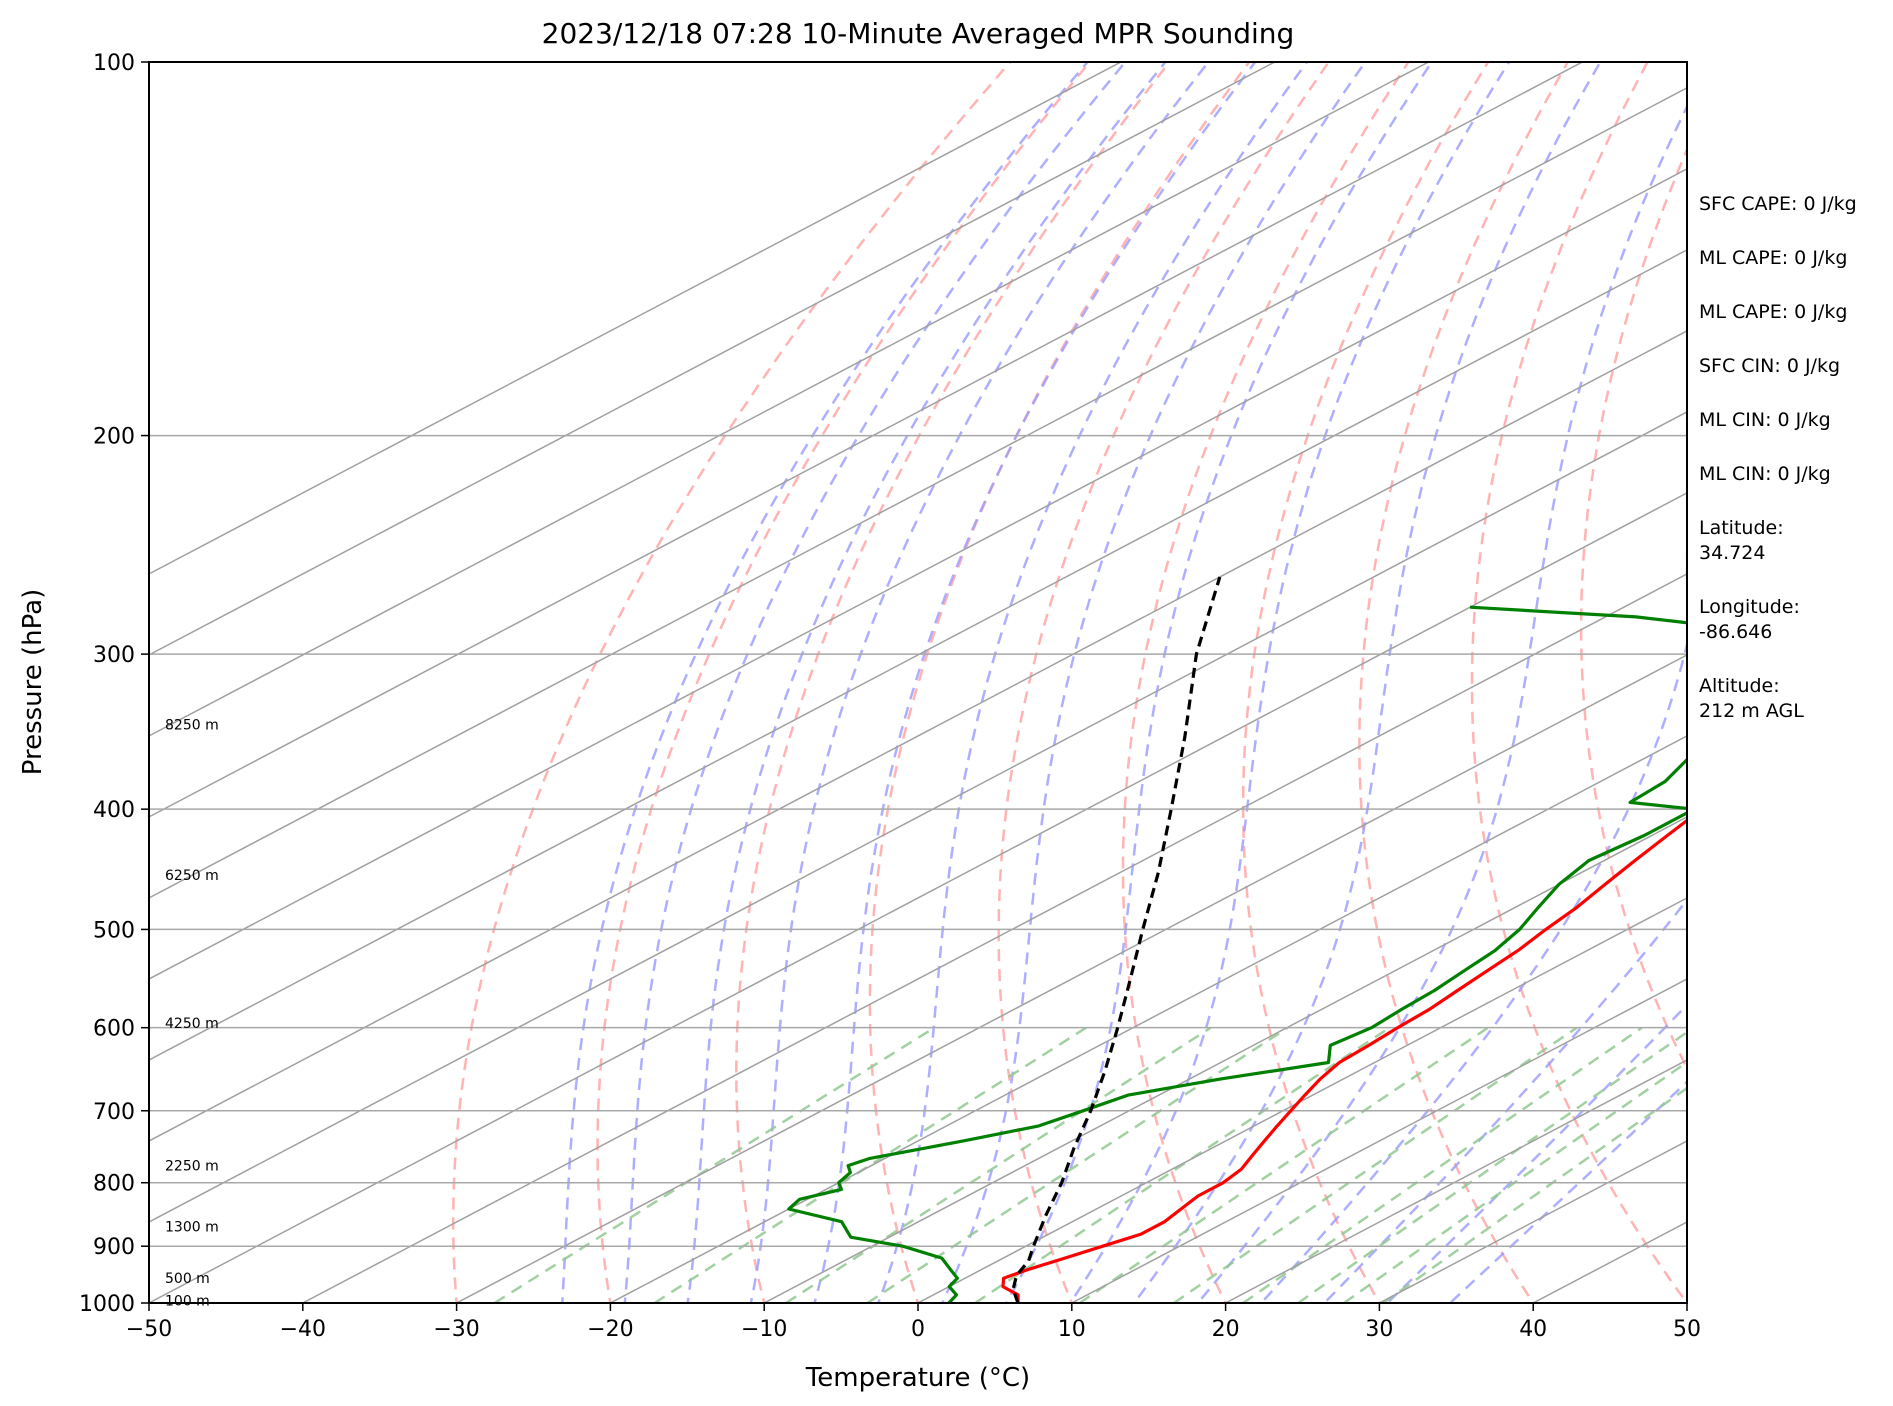 The height and width of the screenshot is (1406, 1893). I want to click on x-tick-label: −40, so click(303, 1329).